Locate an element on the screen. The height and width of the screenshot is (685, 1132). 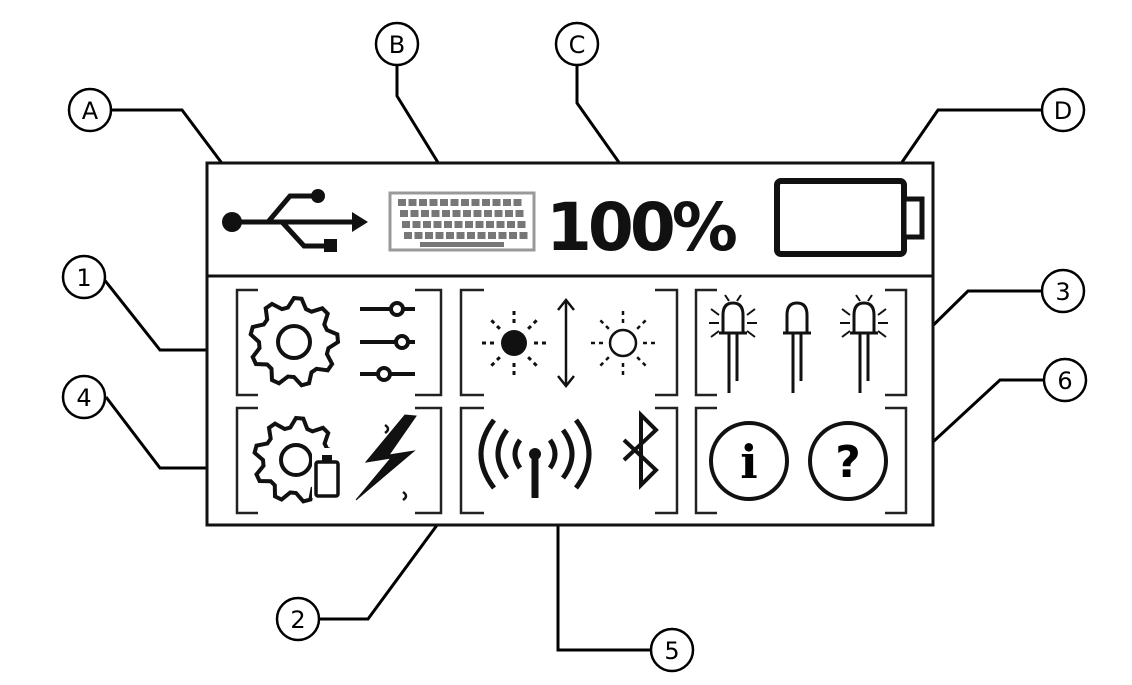
status-bar: 100% is located at coordinates (573, 222).